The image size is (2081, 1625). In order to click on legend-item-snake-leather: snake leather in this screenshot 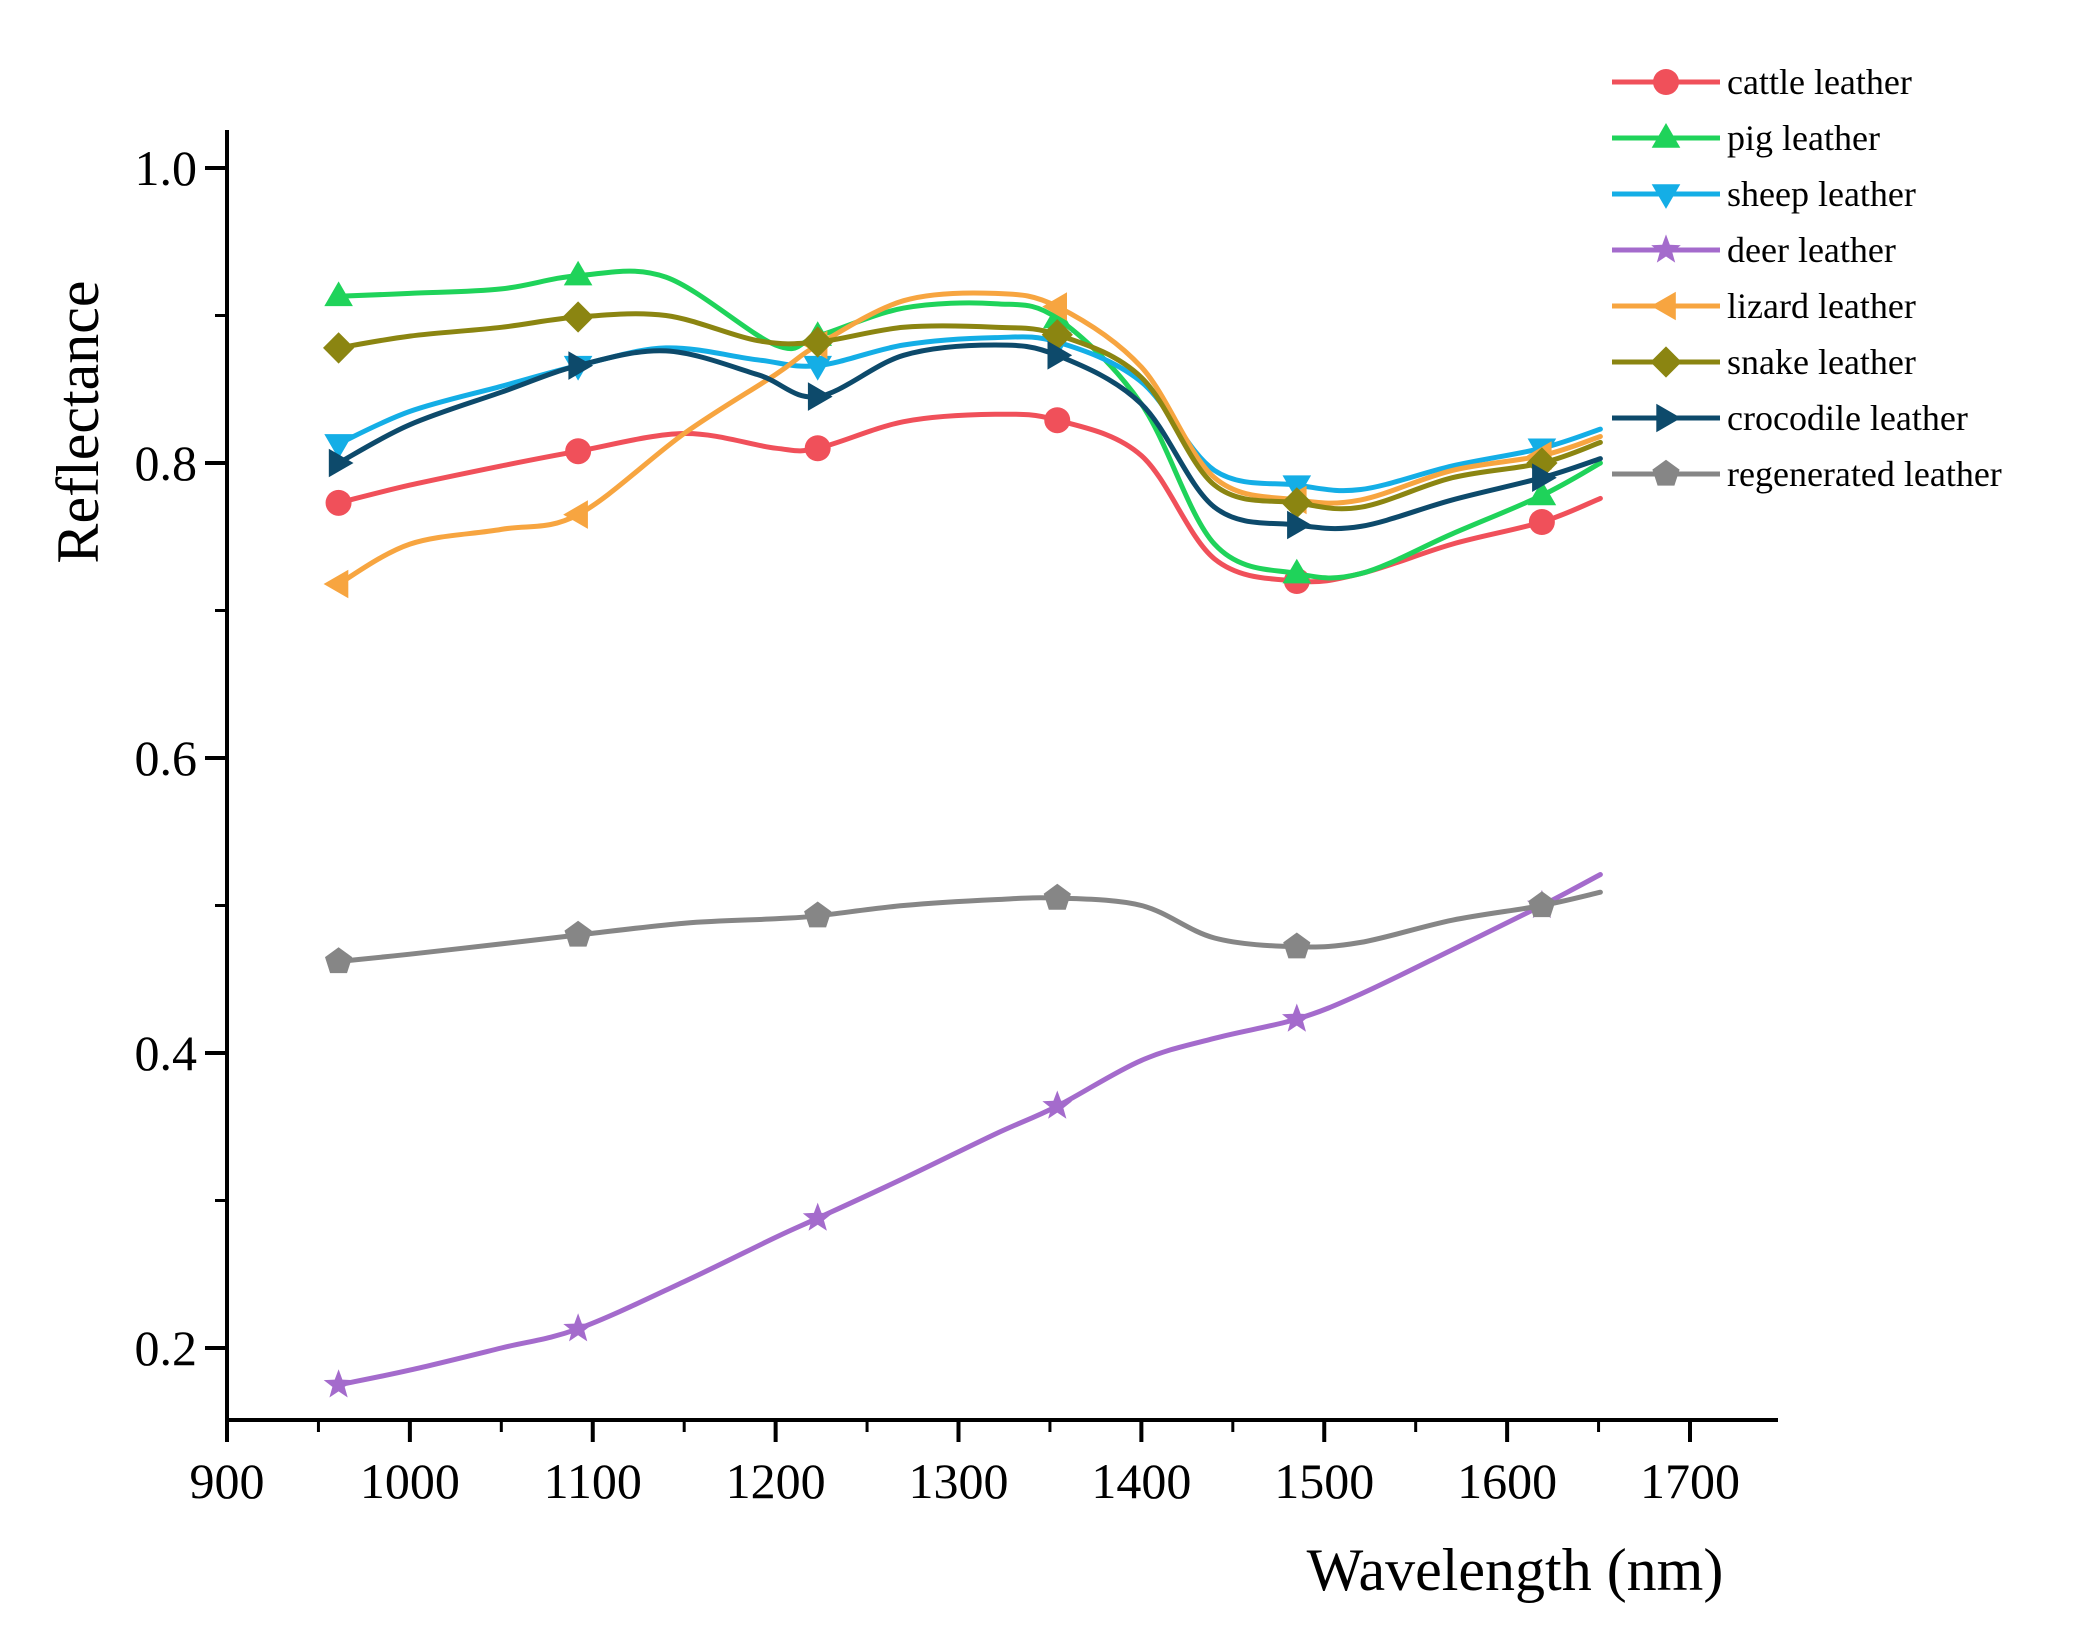, I will do `click(1764, 362)`.